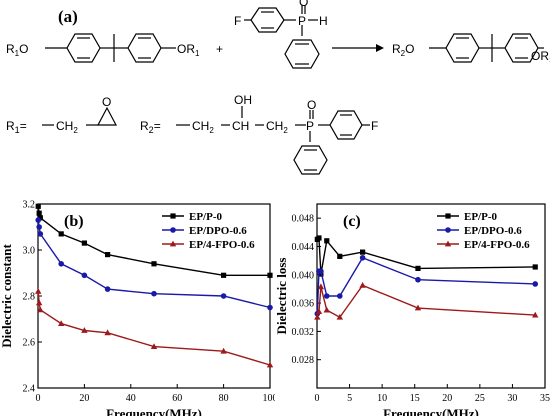 The image size is (550, 416). Describe the element at coordinates (240, 126) in the screenshot. I see `atom-label: CH` at that location.